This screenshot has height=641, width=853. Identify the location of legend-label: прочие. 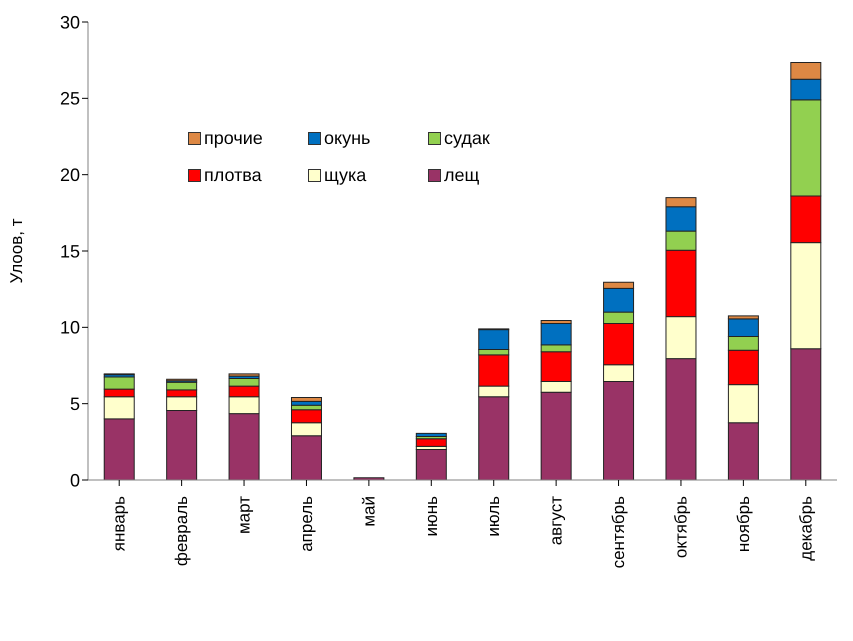
(233, 138).